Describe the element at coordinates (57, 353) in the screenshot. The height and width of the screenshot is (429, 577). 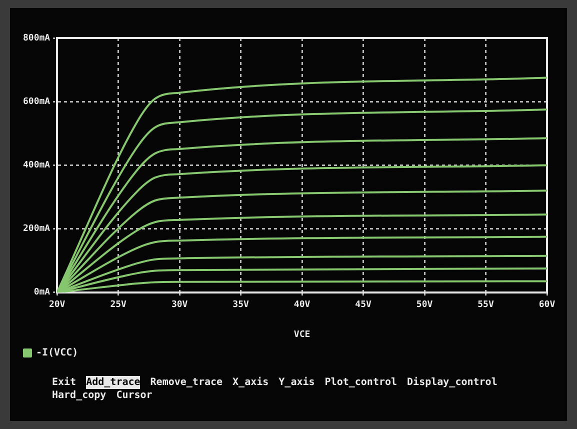
I see `legend-label: -I(VCC)` at that location.